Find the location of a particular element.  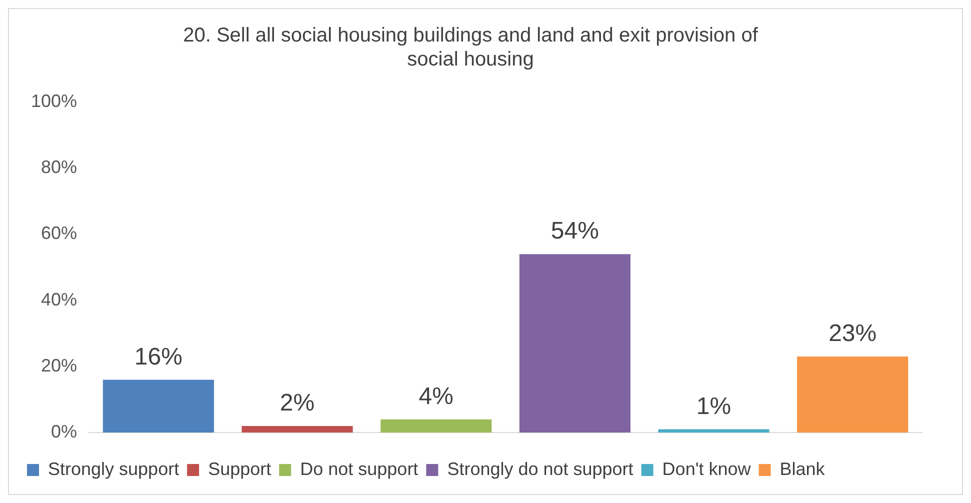

y-tick-label: 60% is located at coordinates (59, 233).